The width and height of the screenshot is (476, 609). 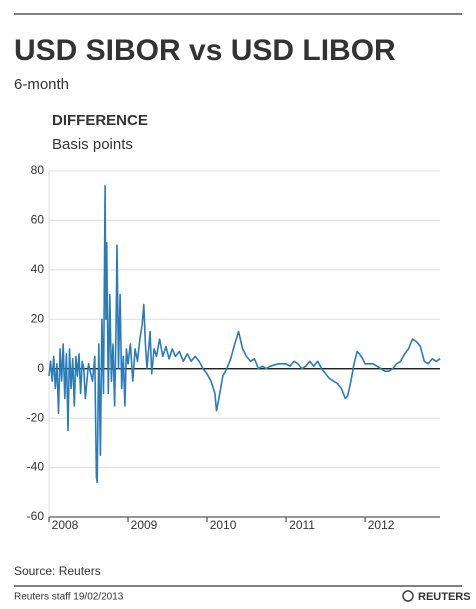 What do you see at coordinates (205, 50) in the screenshot?
I see `chart-title: USD SIBOR vs USD LIBOR` at bounding box center [205, 50].